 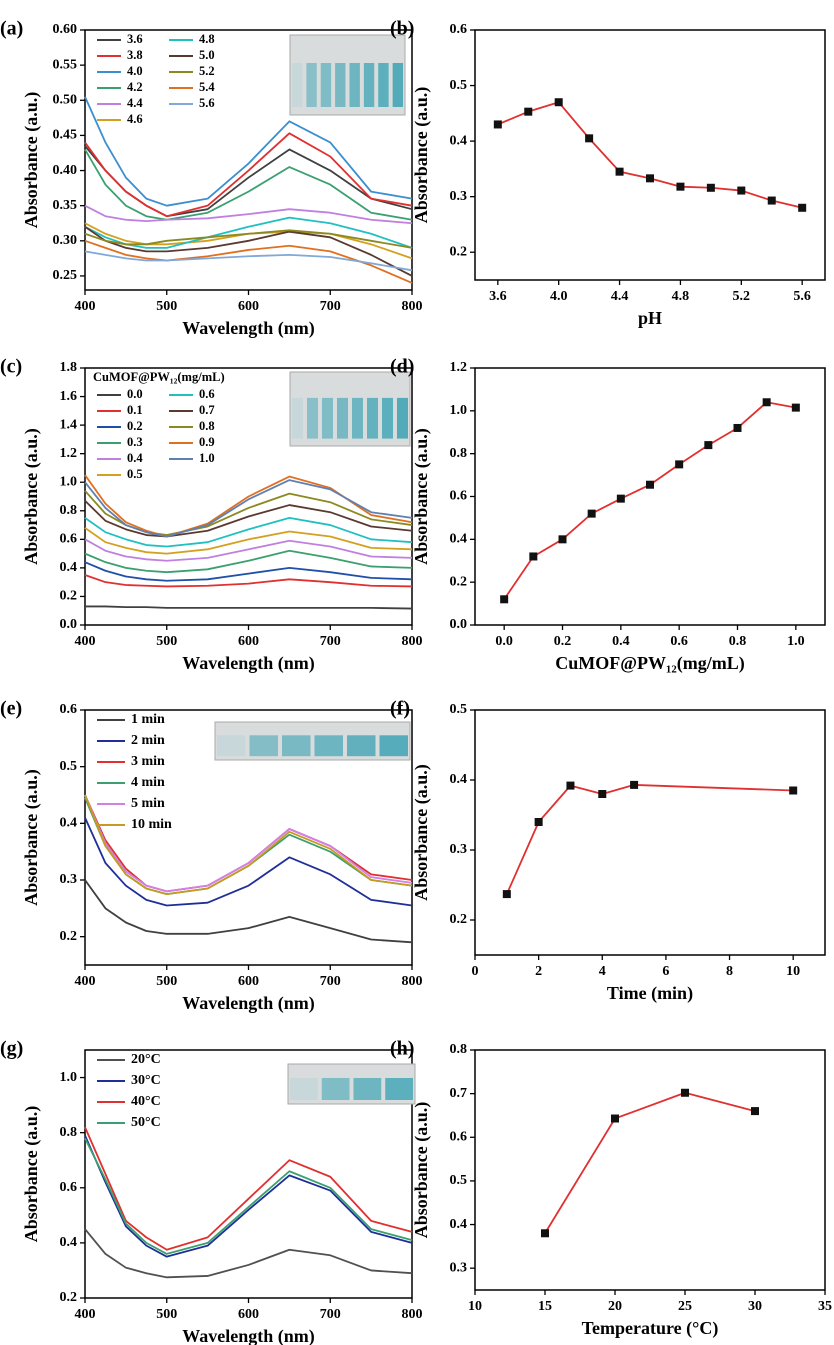 I want to click on x-axis-title: Time (min), so click(x=650, y=993).